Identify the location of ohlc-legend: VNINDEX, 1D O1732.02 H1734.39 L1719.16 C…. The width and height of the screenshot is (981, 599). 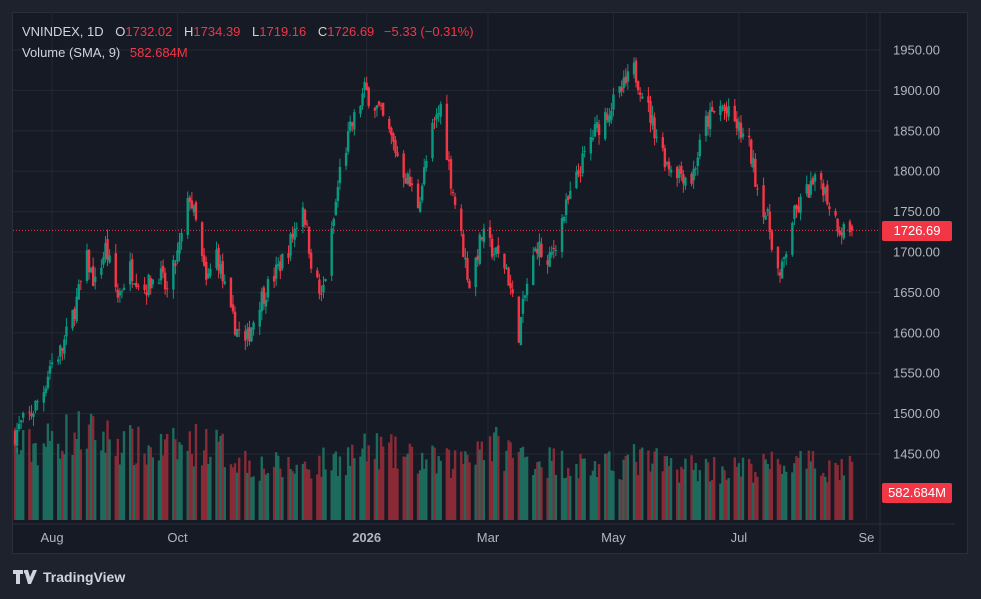
(248, 31).